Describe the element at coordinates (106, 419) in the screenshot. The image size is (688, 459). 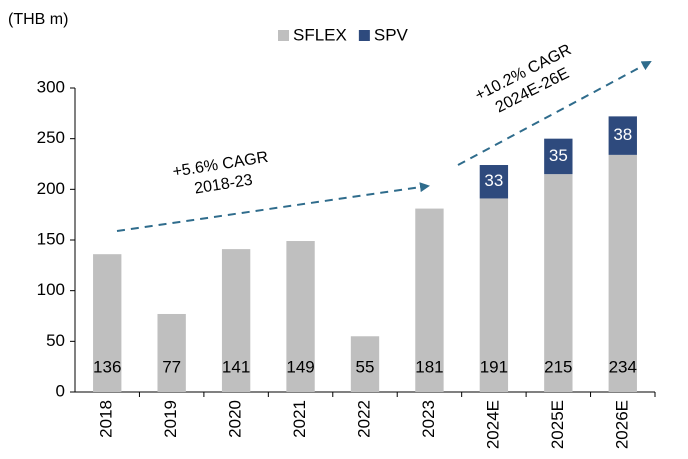
I see `x-tick-label: 2018` at that location.